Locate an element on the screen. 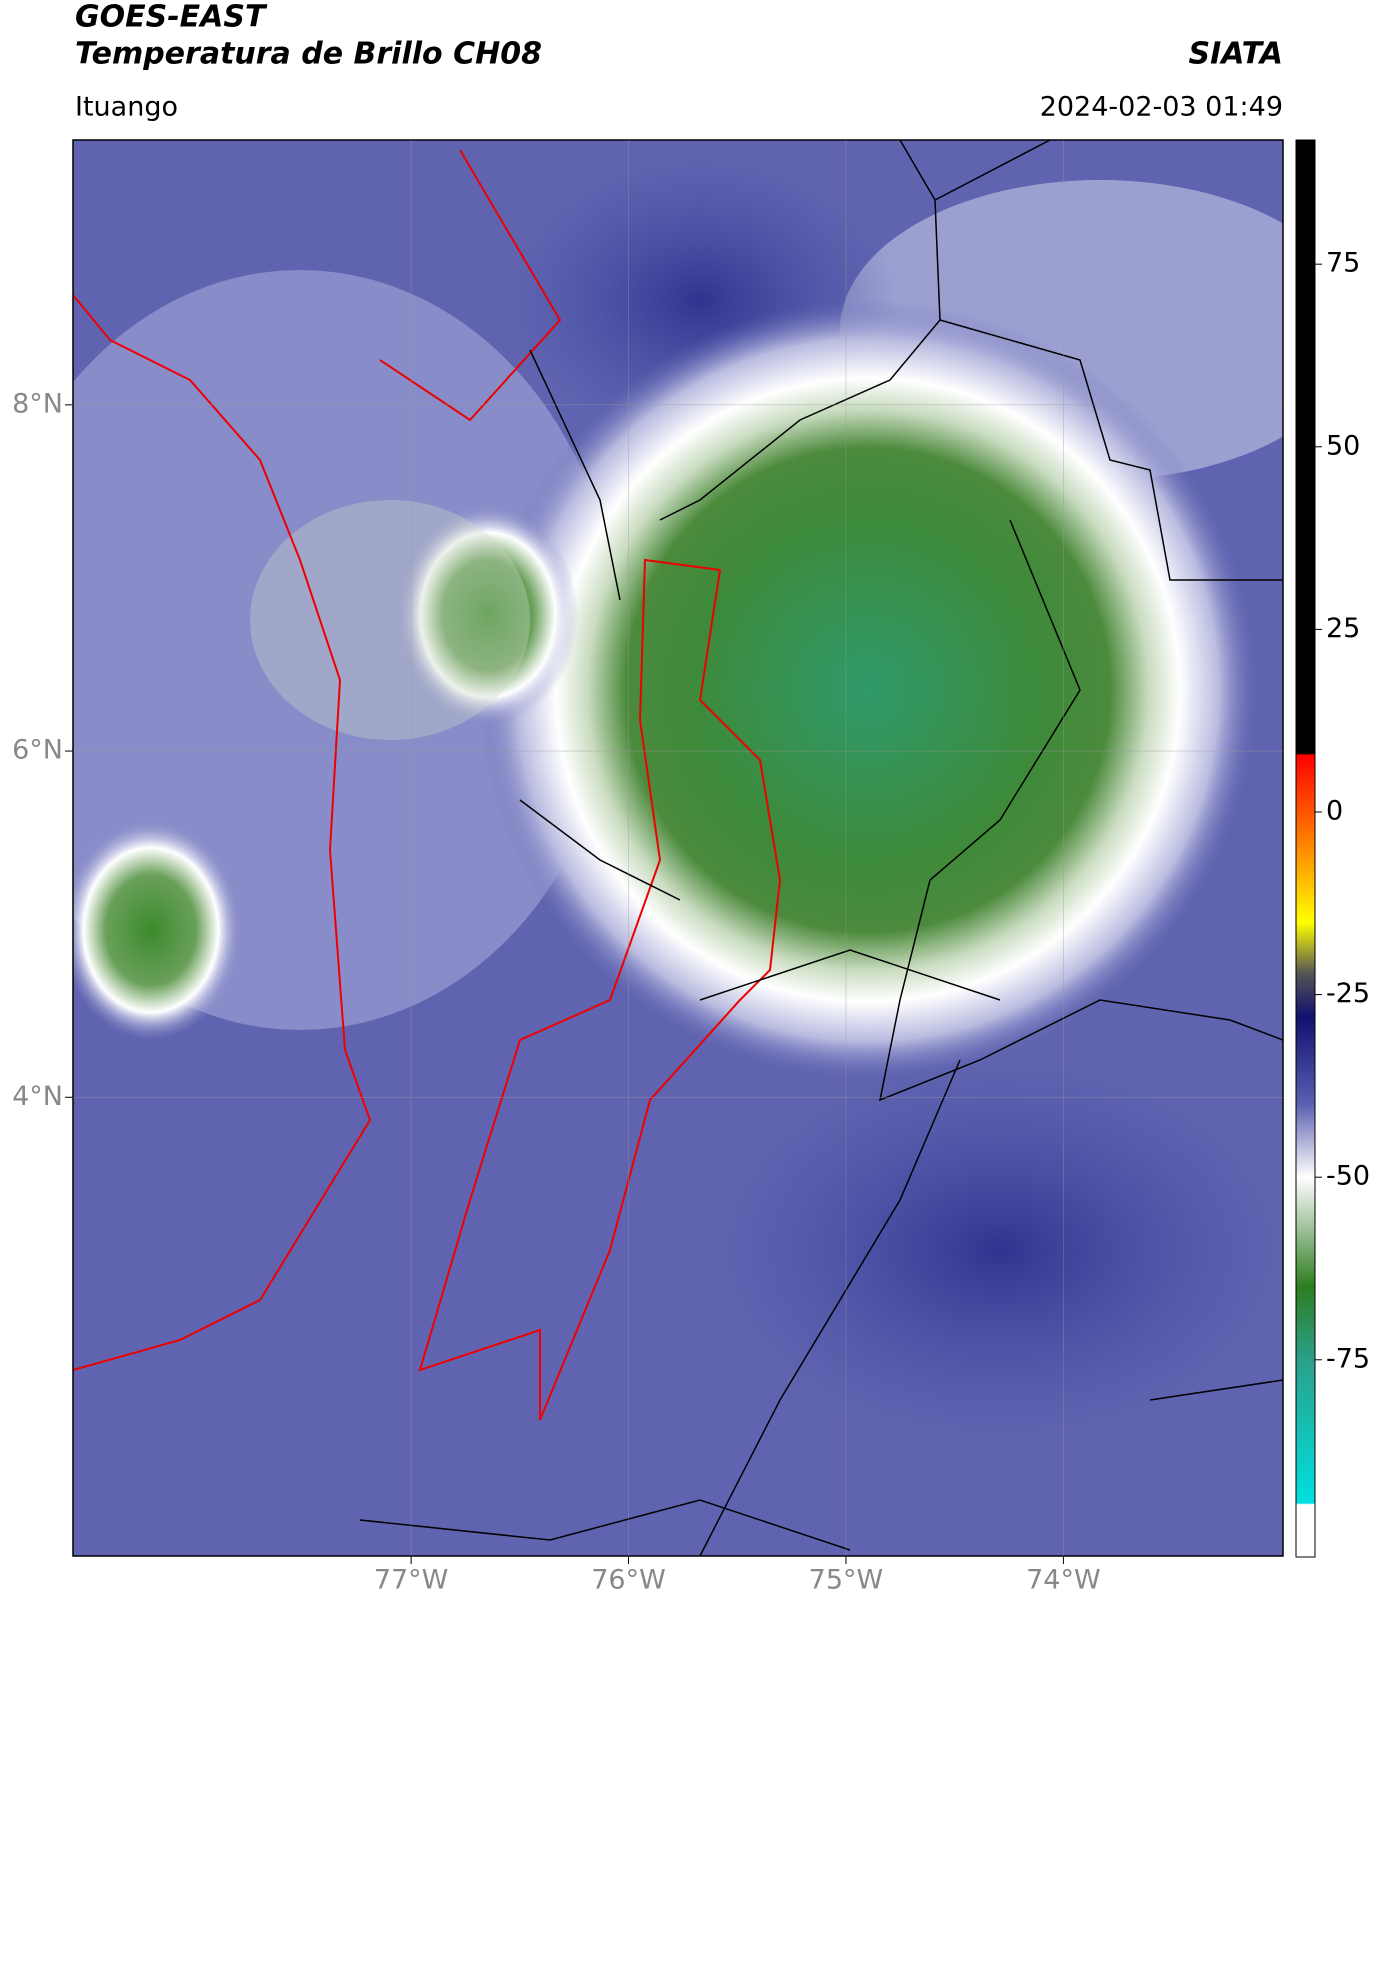 Image resolution: width=1384 pixels, height=1981 pixels. x-tick-label: 77°W is located at coordinates (411, 1580).